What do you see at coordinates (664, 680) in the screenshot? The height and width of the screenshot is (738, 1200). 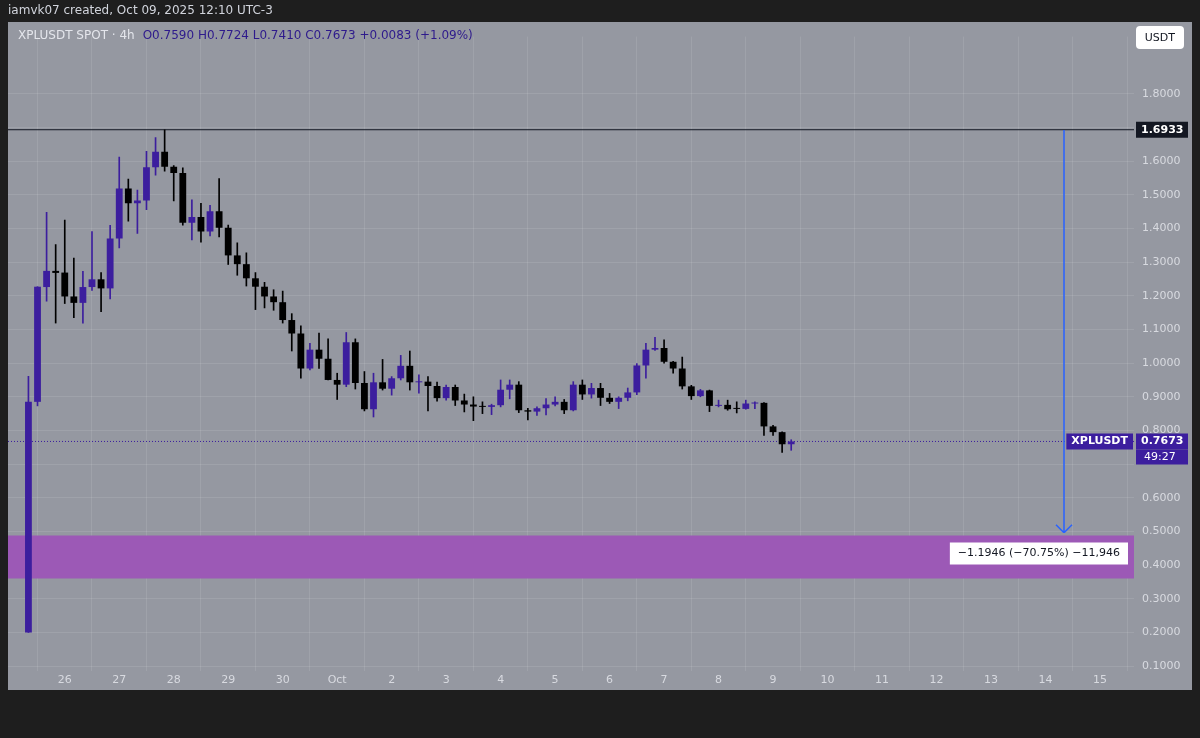 I see `x-tick-label: 7` at bounding box center [664, 680].